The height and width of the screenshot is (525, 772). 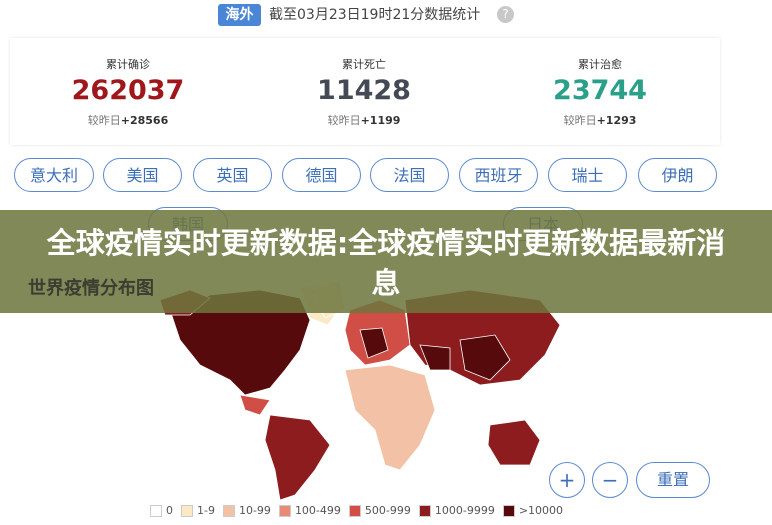 What do you see at coordinates (54, 175) in the screenshot?
I see `country-button: 意大利` at bounding box center [54, 175].